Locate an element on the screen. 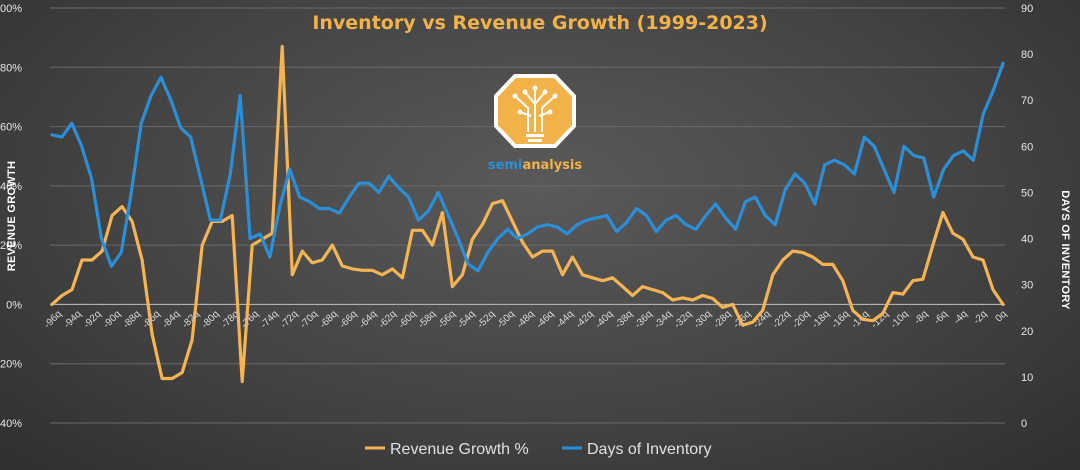 The width and height of the screenshot is (1080, 470). right-tick-label: 40 is located at coordinates (1027, 240).